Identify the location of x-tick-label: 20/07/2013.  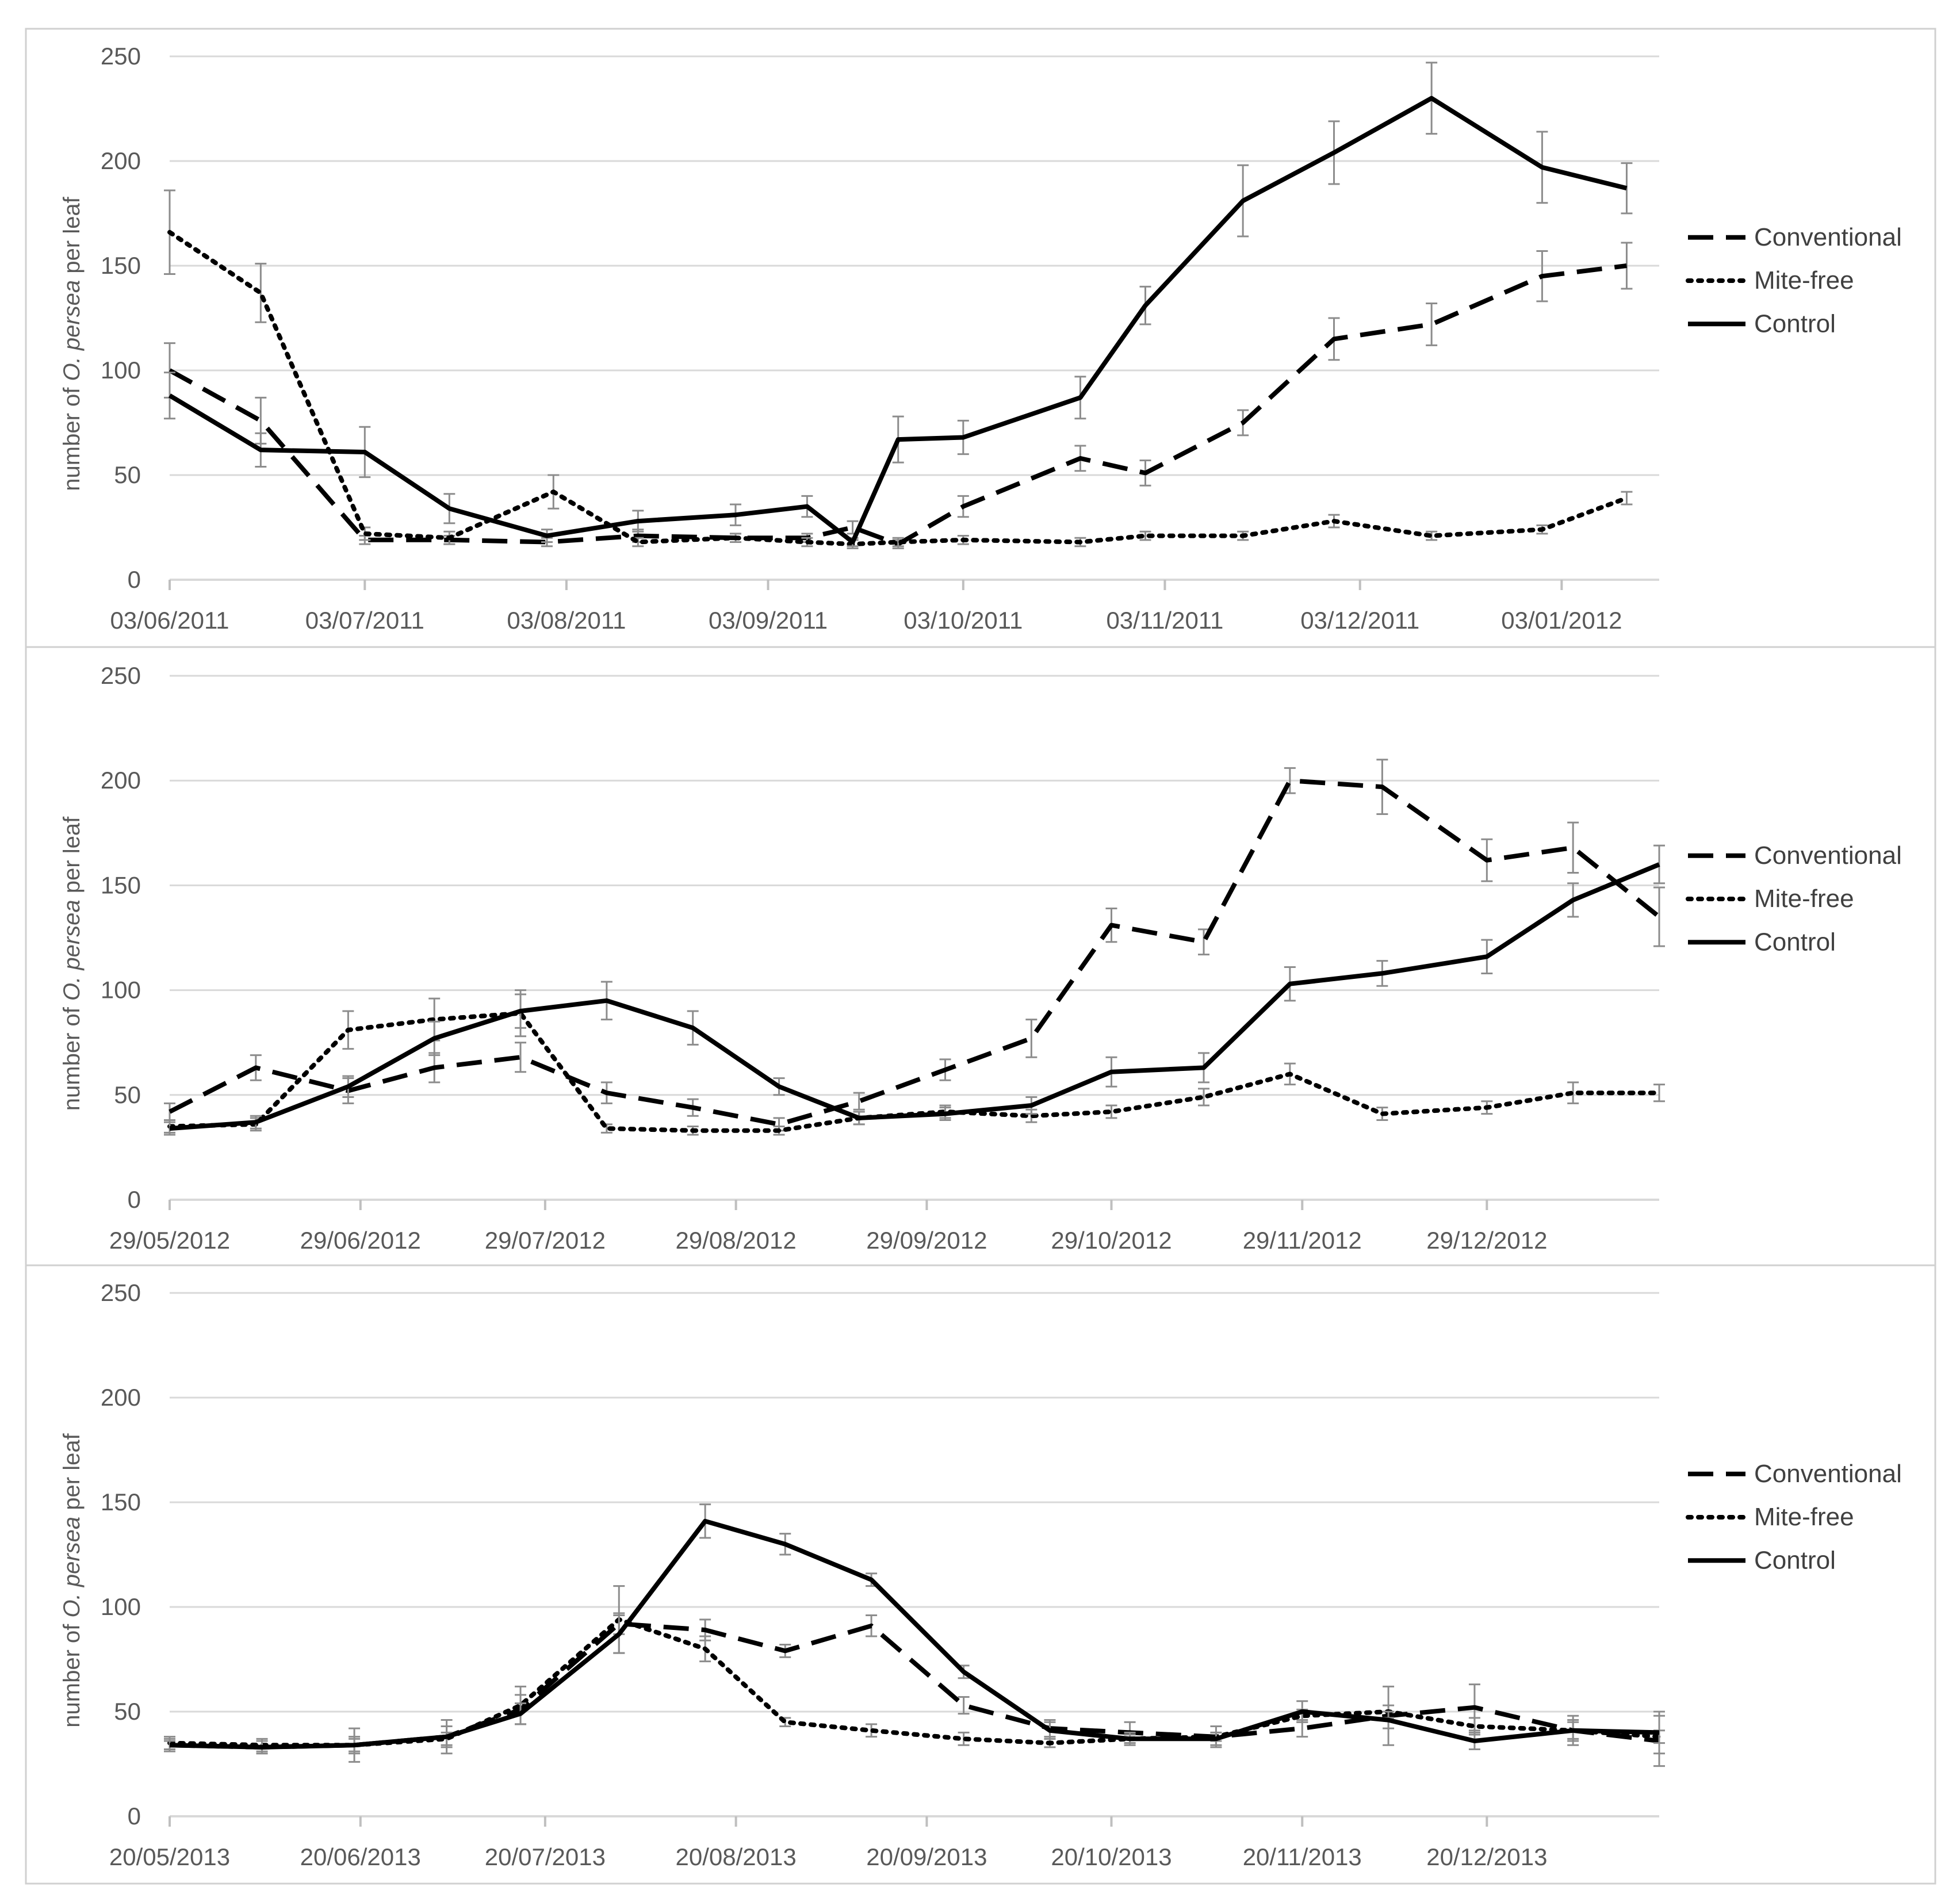
(545, 1857).